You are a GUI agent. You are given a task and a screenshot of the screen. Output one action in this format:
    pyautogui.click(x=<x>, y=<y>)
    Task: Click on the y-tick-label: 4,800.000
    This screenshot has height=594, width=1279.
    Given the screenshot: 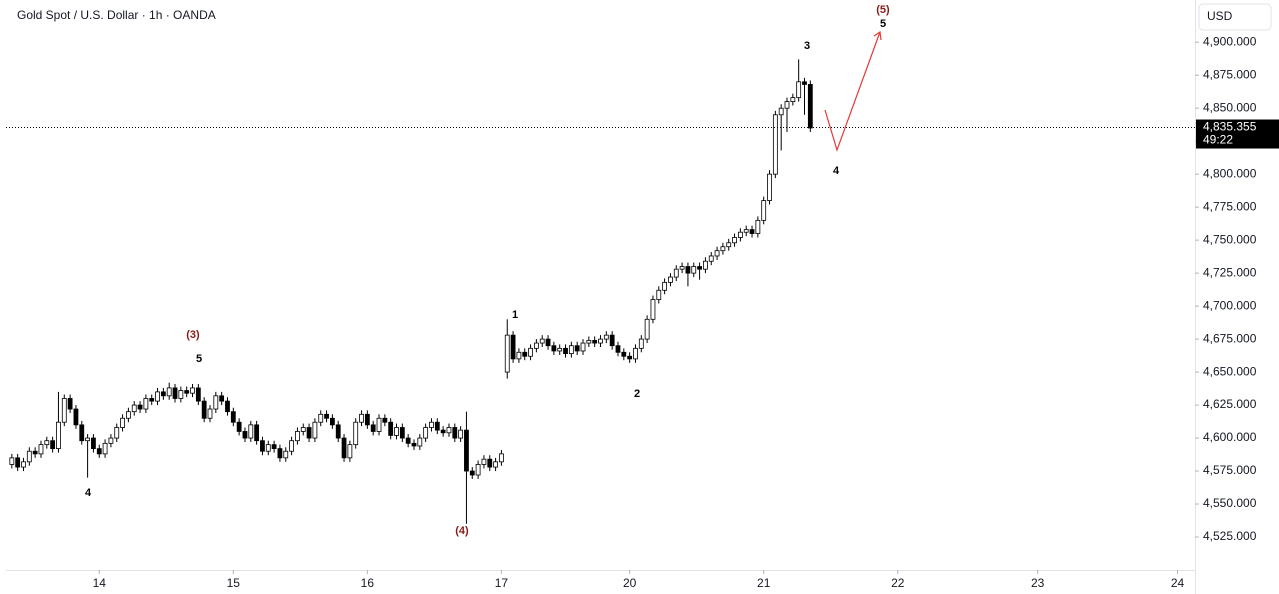 What is the action you would take?
    pyautogui.click(x=1230, y=173)
    